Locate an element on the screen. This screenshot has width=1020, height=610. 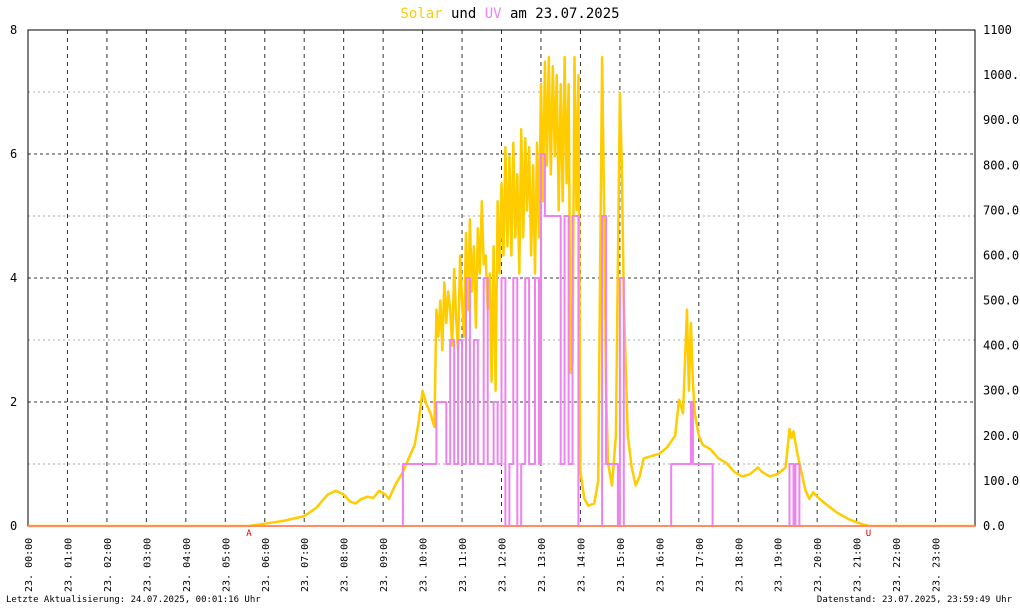
x-tick-label: 23. 19:00 is located at coordinates (779, 565).